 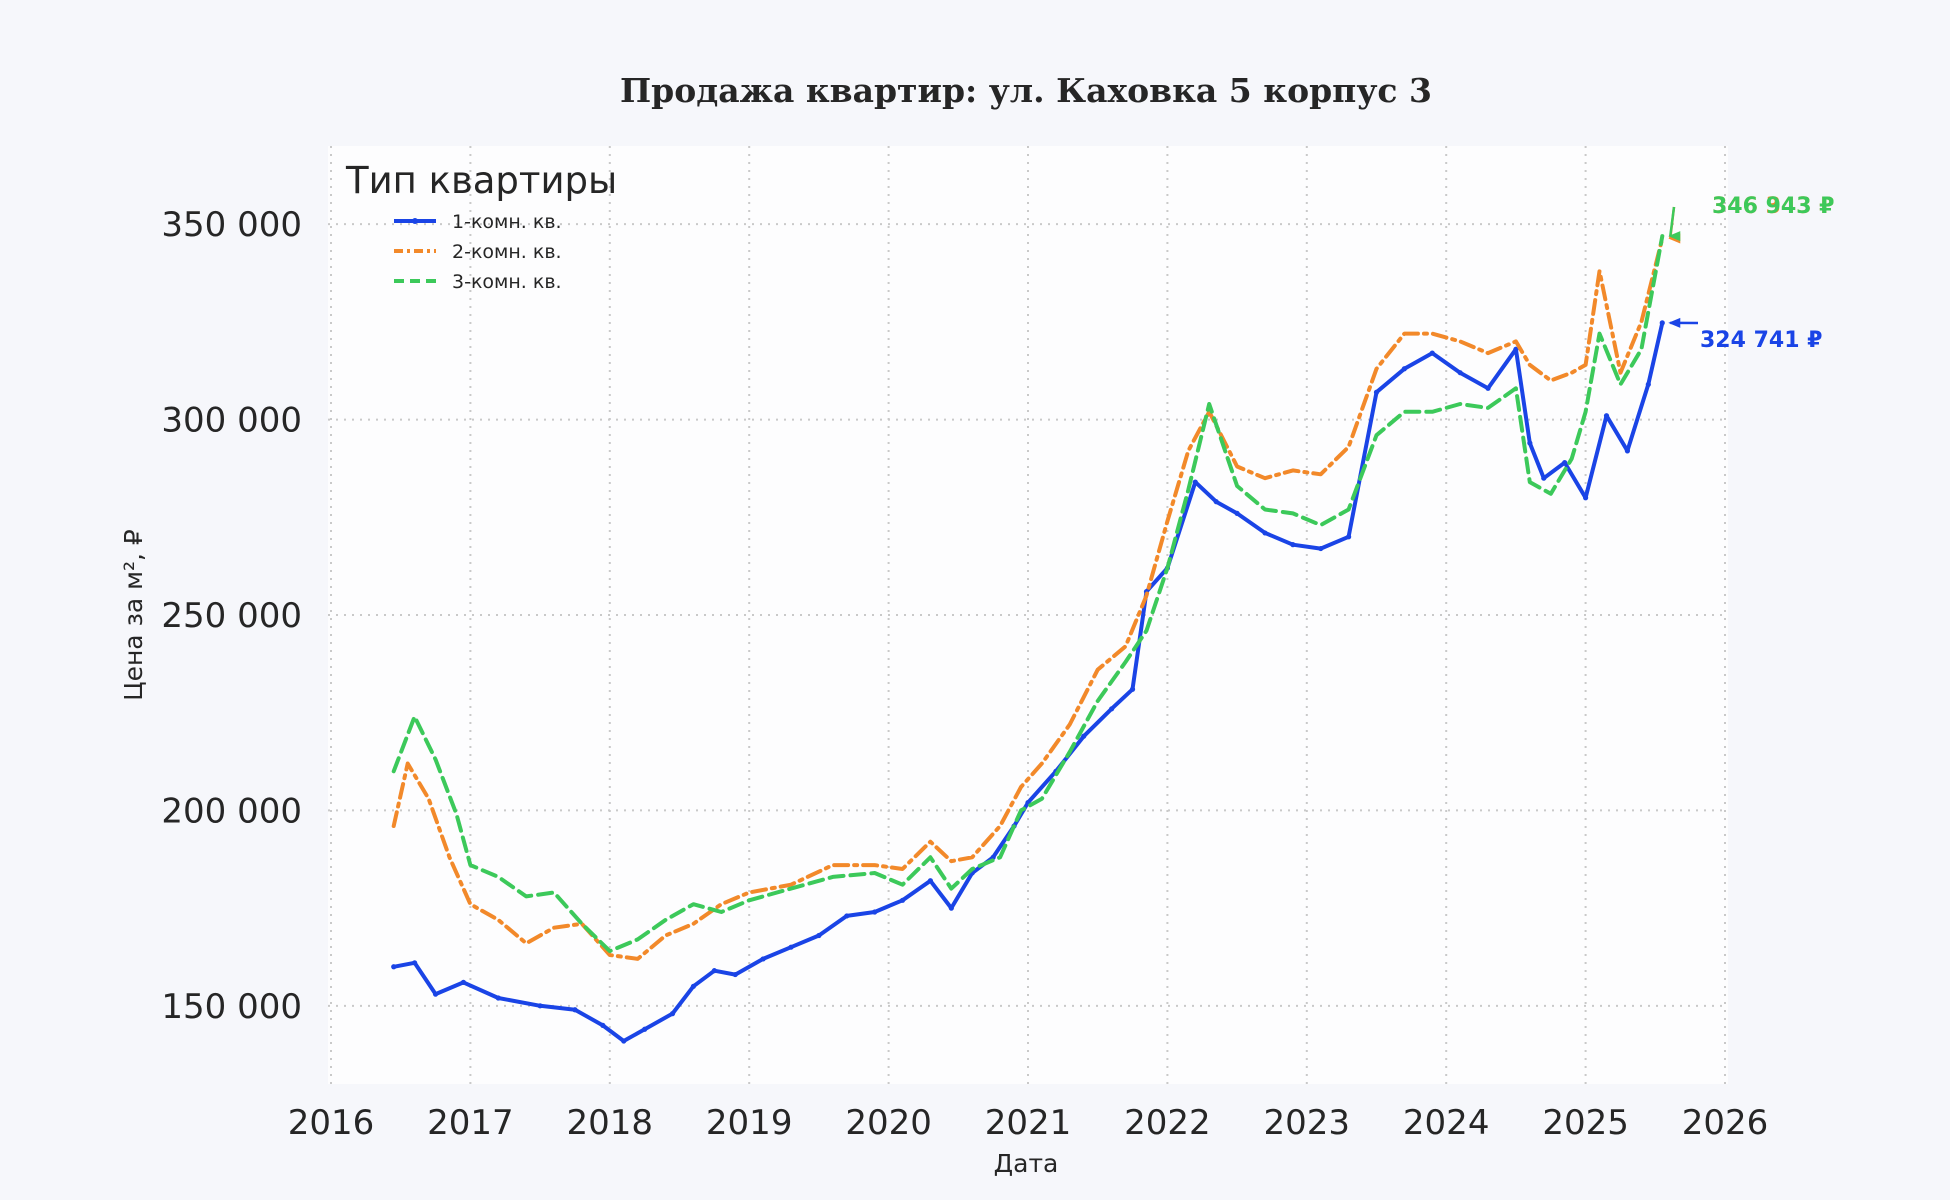 What do you see at coordinates (231, 421) in the screenshot?
I see `y-tick-label: 300 000` at bounding box center [231, 421].